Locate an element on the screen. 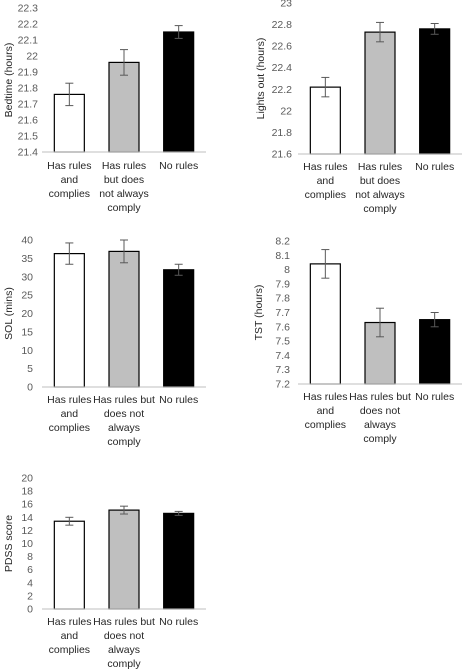 This screenshot has width=474, height=670. y-tick-label: 4 is located at coordinates (30, 583).